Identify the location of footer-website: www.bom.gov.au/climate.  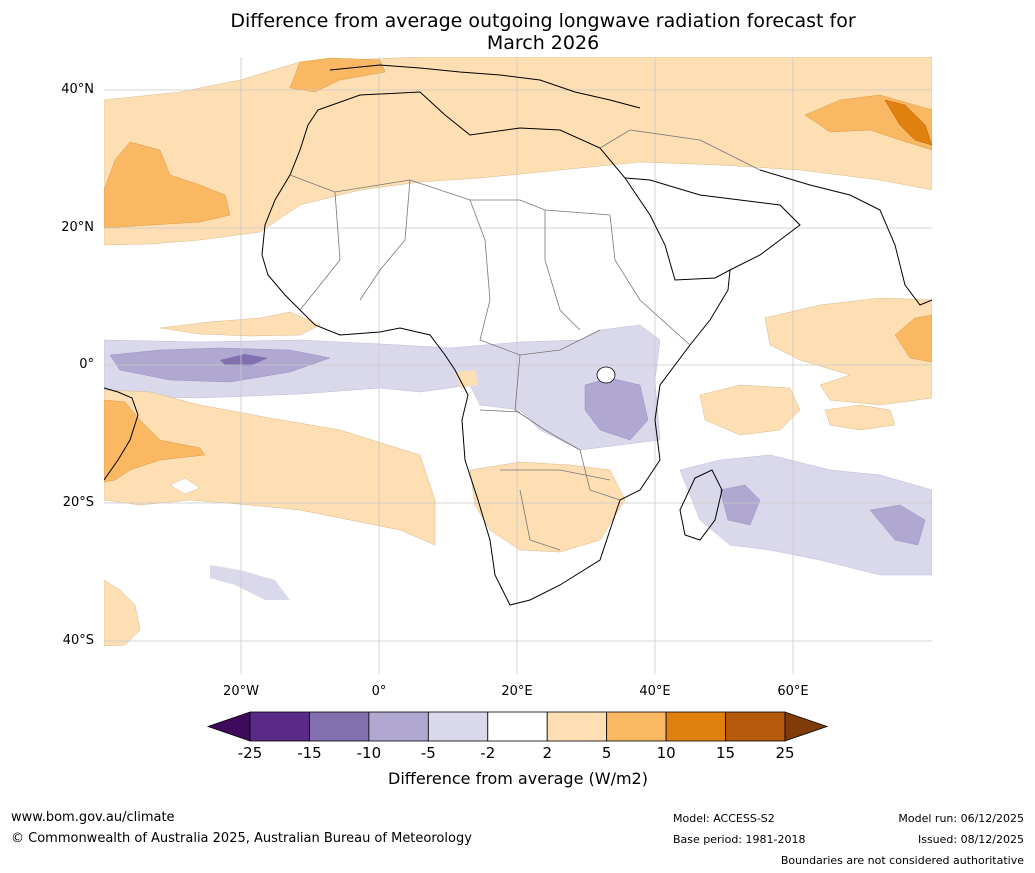
(93, 817).